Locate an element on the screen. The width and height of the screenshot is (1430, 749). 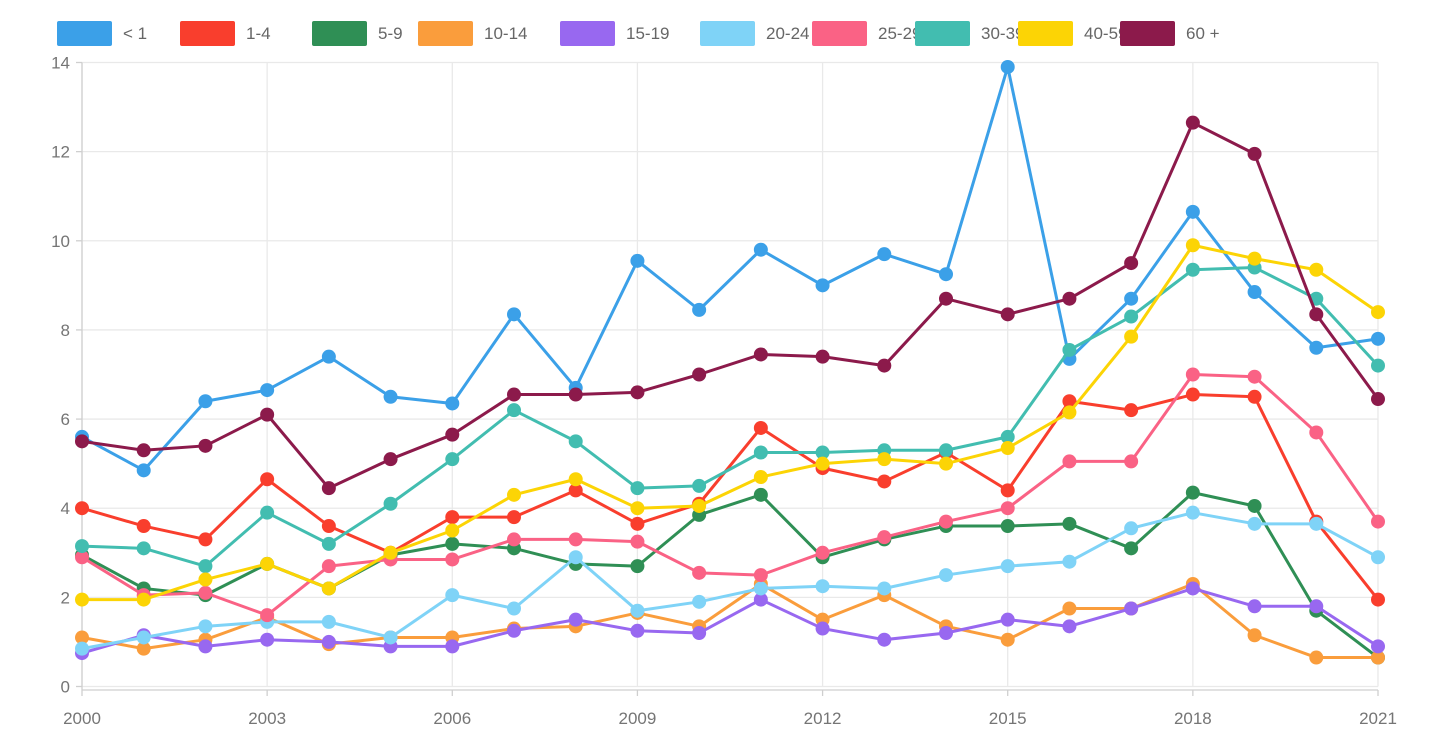
legend-item-20-24: 20-24 is located at coordinates (754, 33).